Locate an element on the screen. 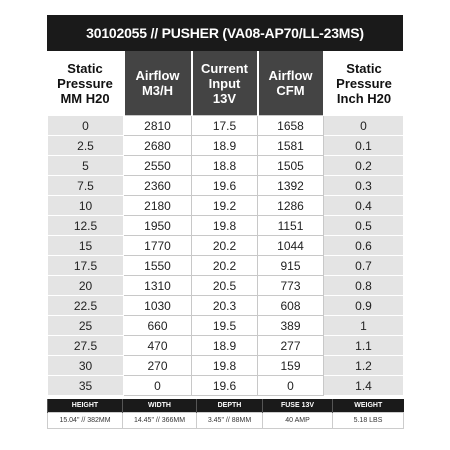  table-cell: 660 is located at coordinates (157, 325).